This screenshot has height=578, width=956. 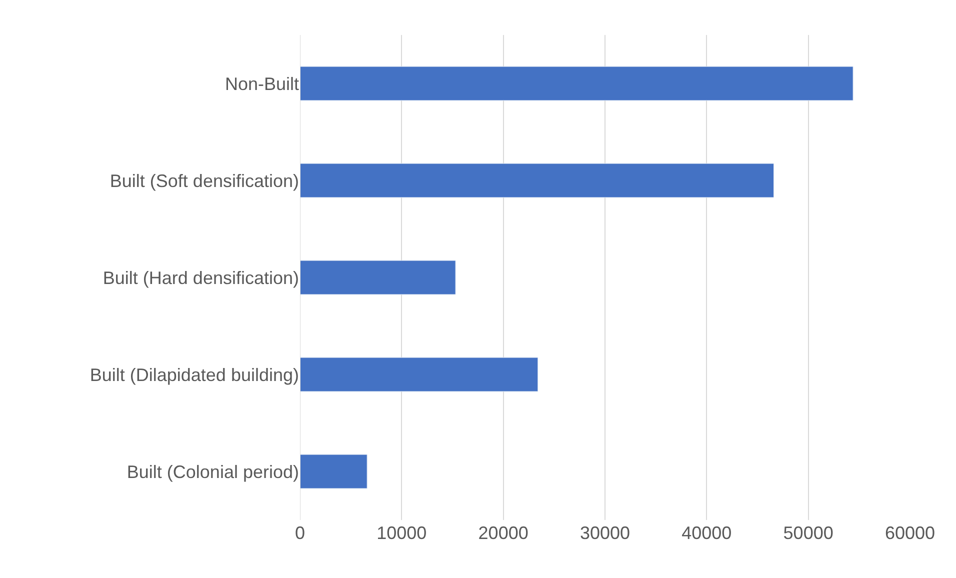 I want to click on x-tick-label: 10000, so click(x=401, y=533).